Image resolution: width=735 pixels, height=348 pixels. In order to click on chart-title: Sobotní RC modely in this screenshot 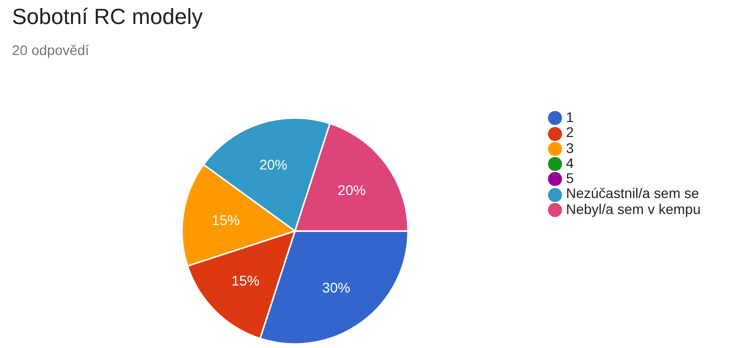, I will do `click(107, 17)`.